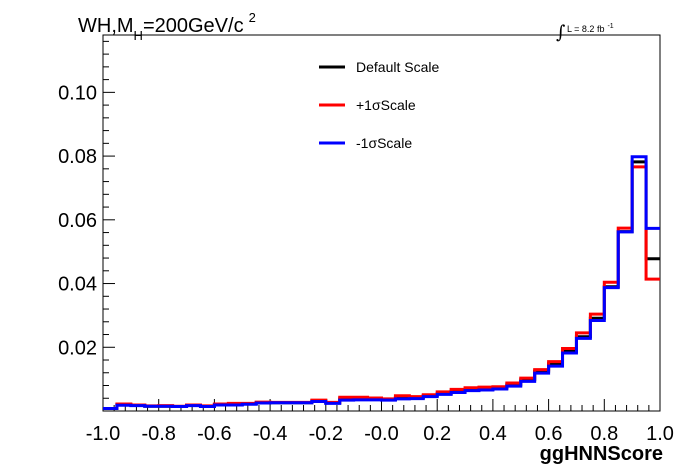 The image size is (696, 472). I want to click on legend: Default Scale +1σScale -1σScale, so click(379, 105).